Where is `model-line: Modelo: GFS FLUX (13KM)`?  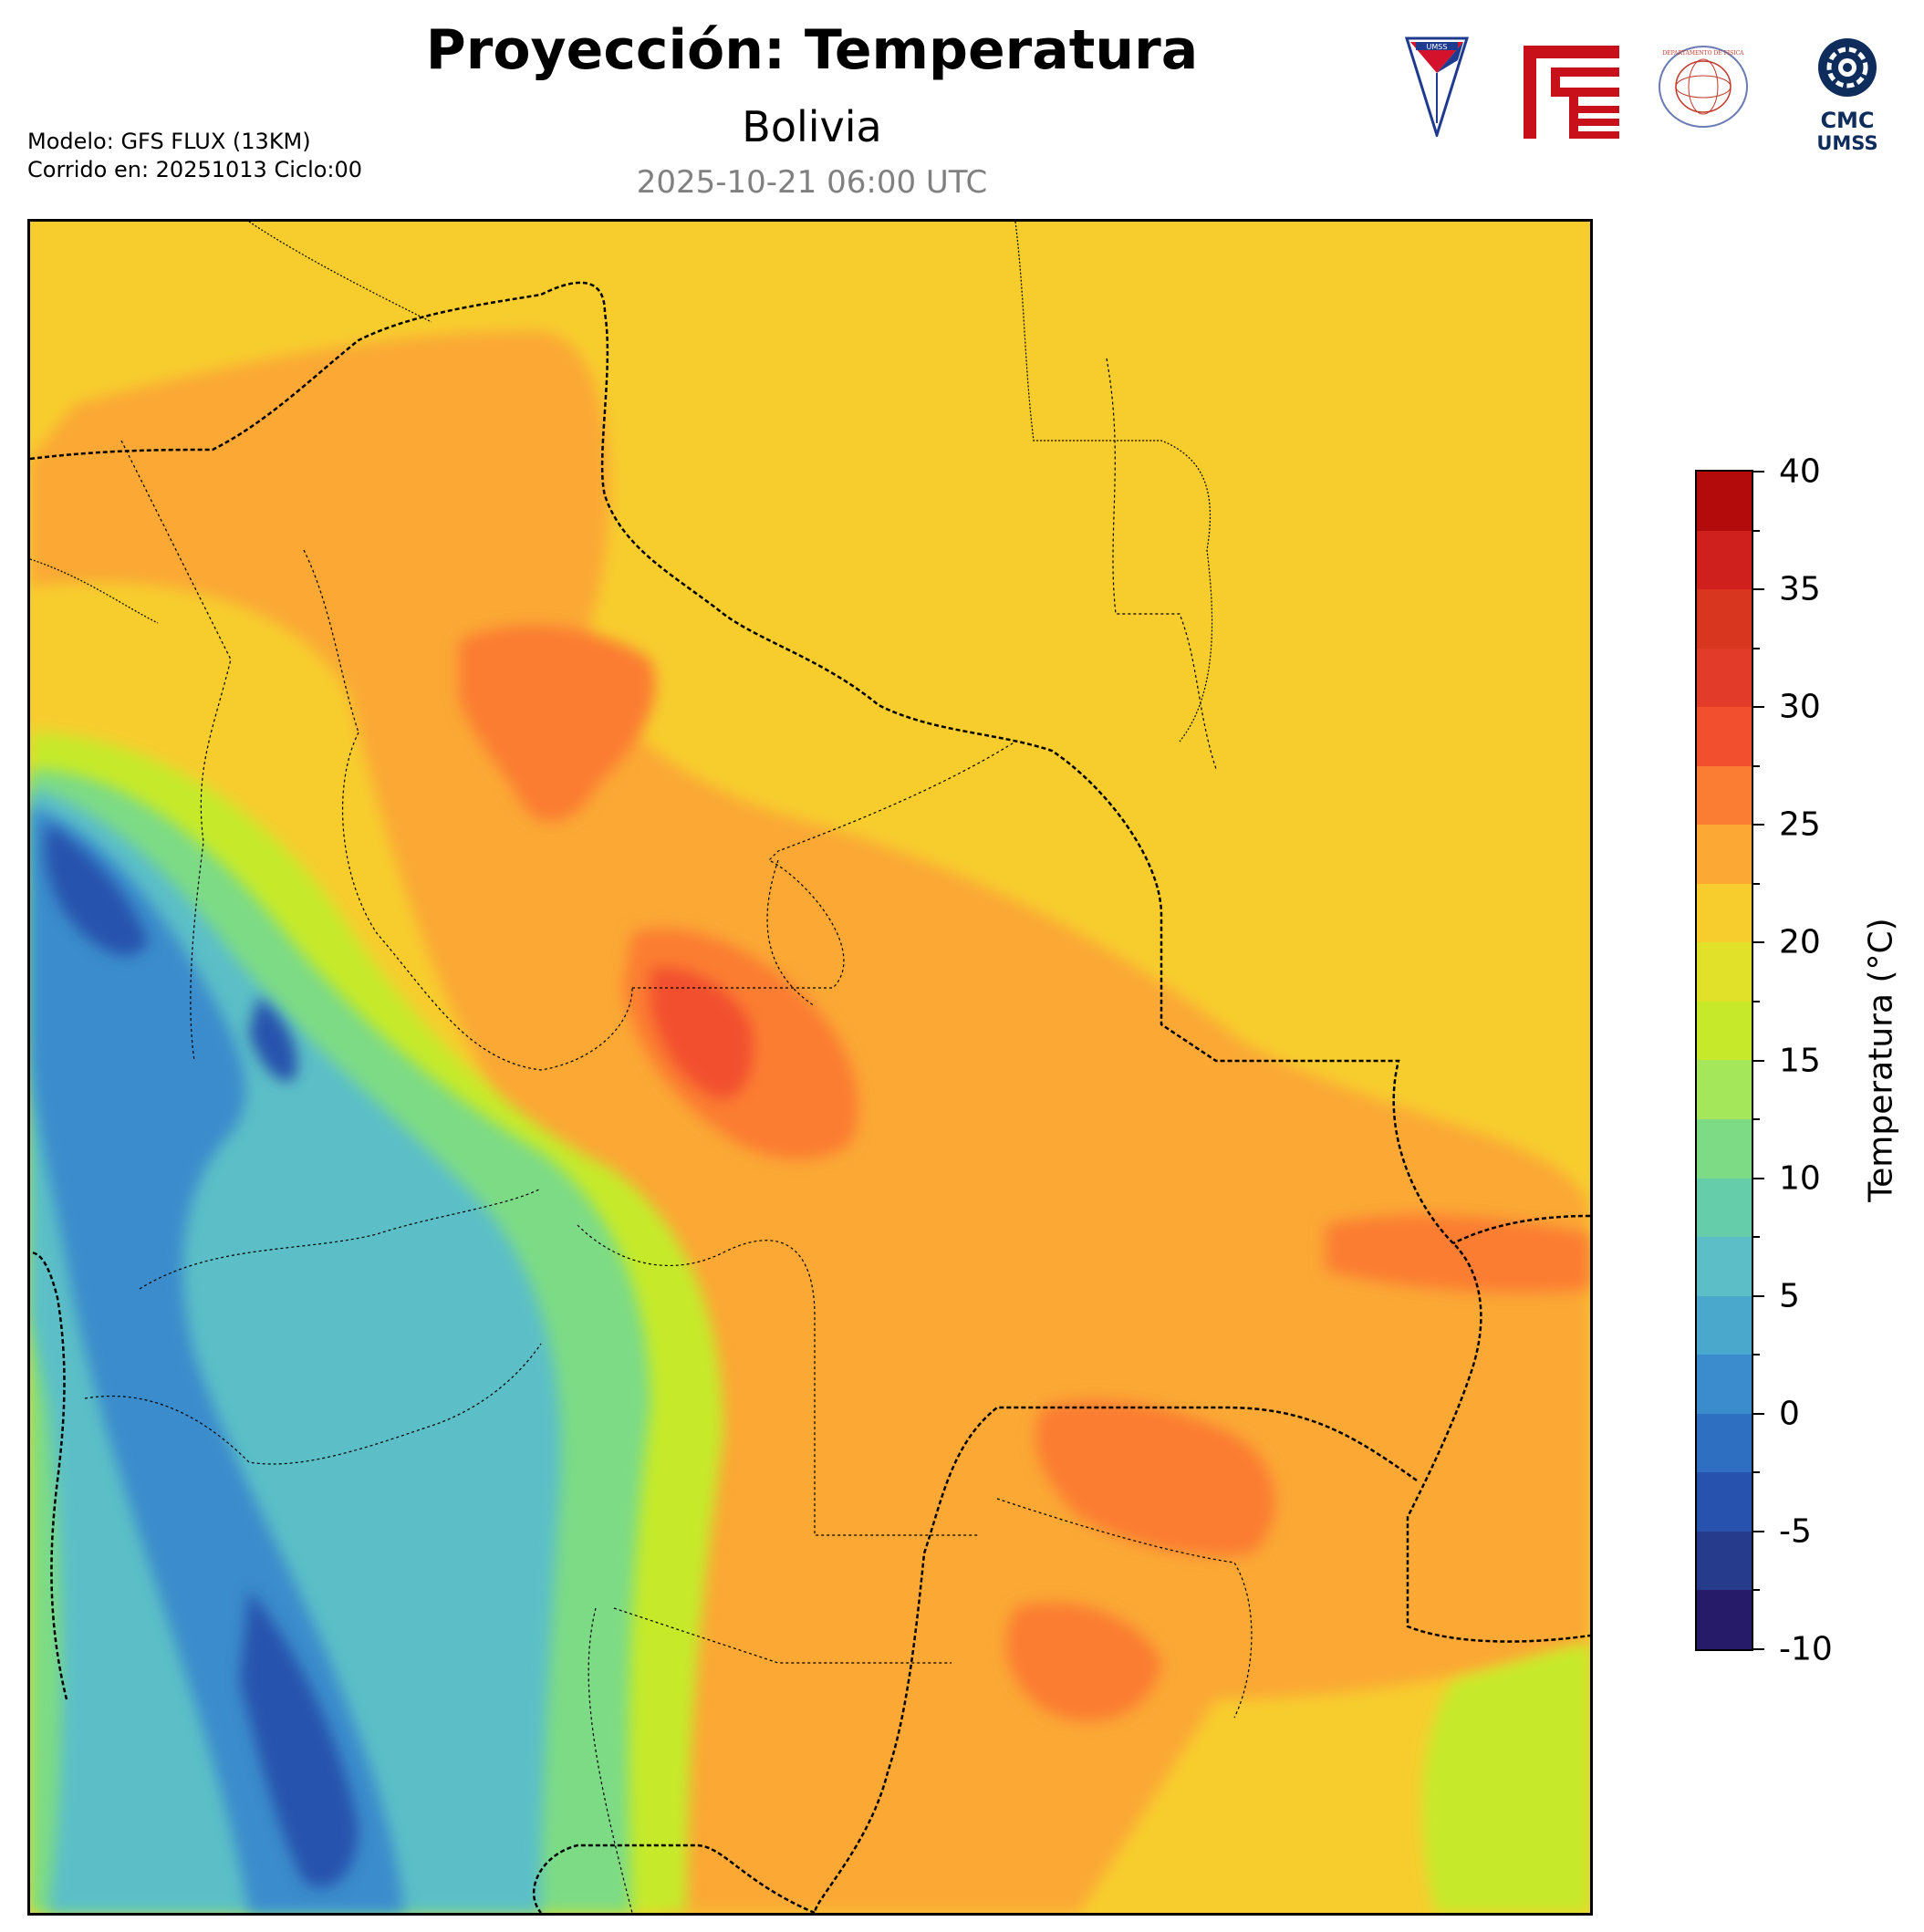
model-line: Modelo: GFS FLUX (13KM) is located at coordinates (169, 142).